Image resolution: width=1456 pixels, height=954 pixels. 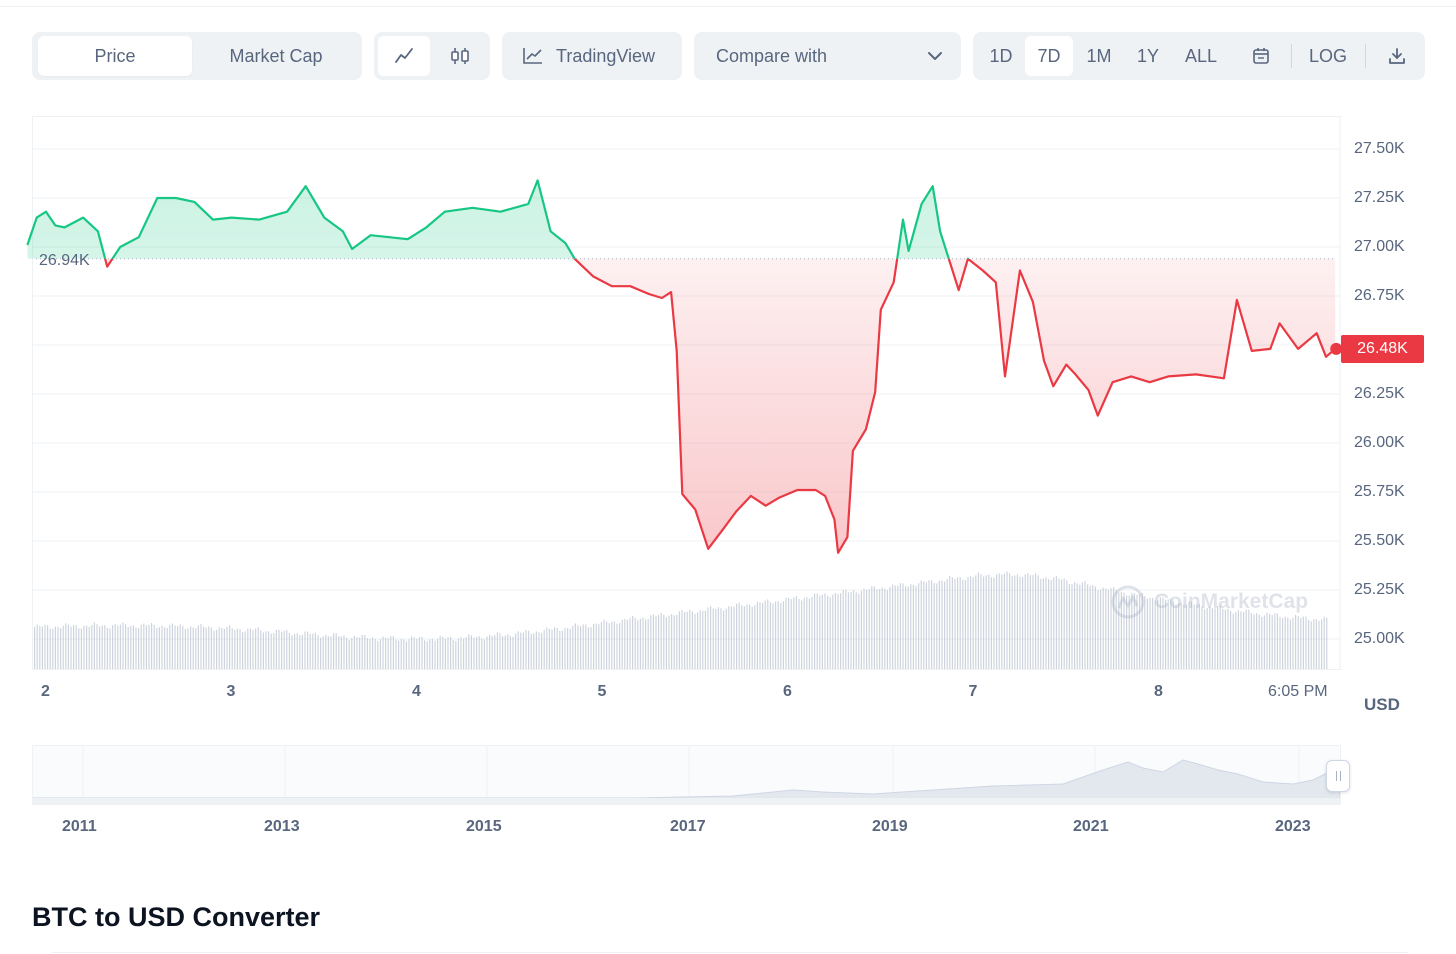 What do you see at coordinates (1001, 56) in the screenshot?
I see `range-1d-button: 1D` at bounding box center [1001, 56].